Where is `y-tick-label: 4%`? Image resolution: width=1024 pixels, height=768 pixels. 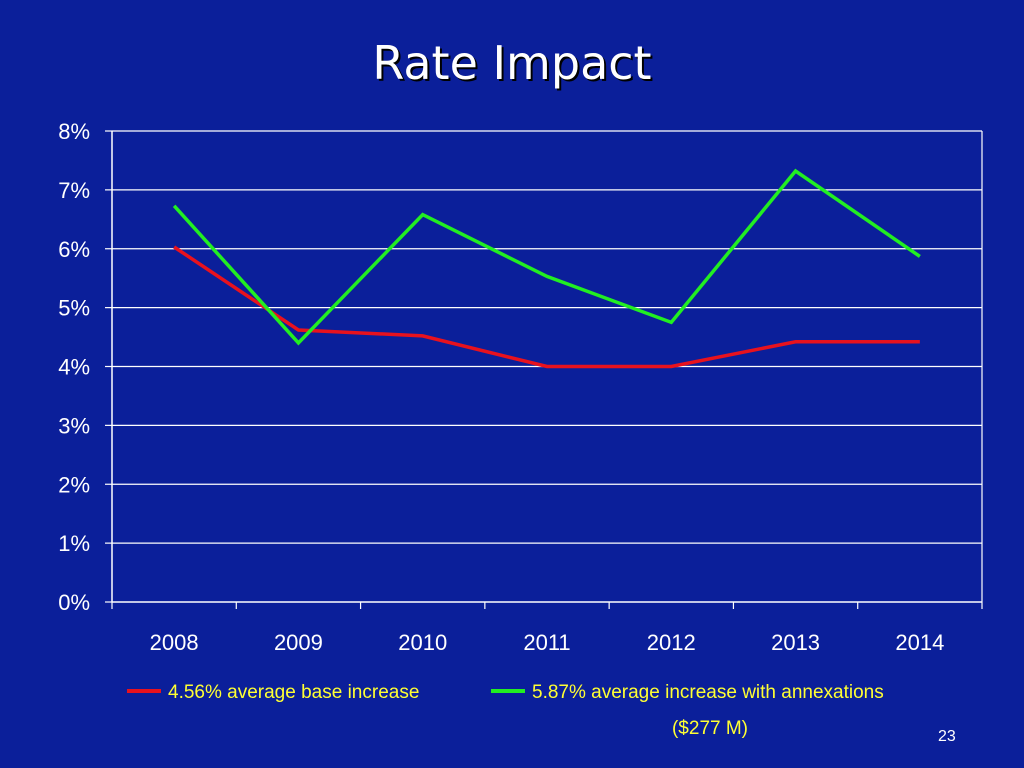 y-tick-label: 4% is located at coordinates (74, 367).